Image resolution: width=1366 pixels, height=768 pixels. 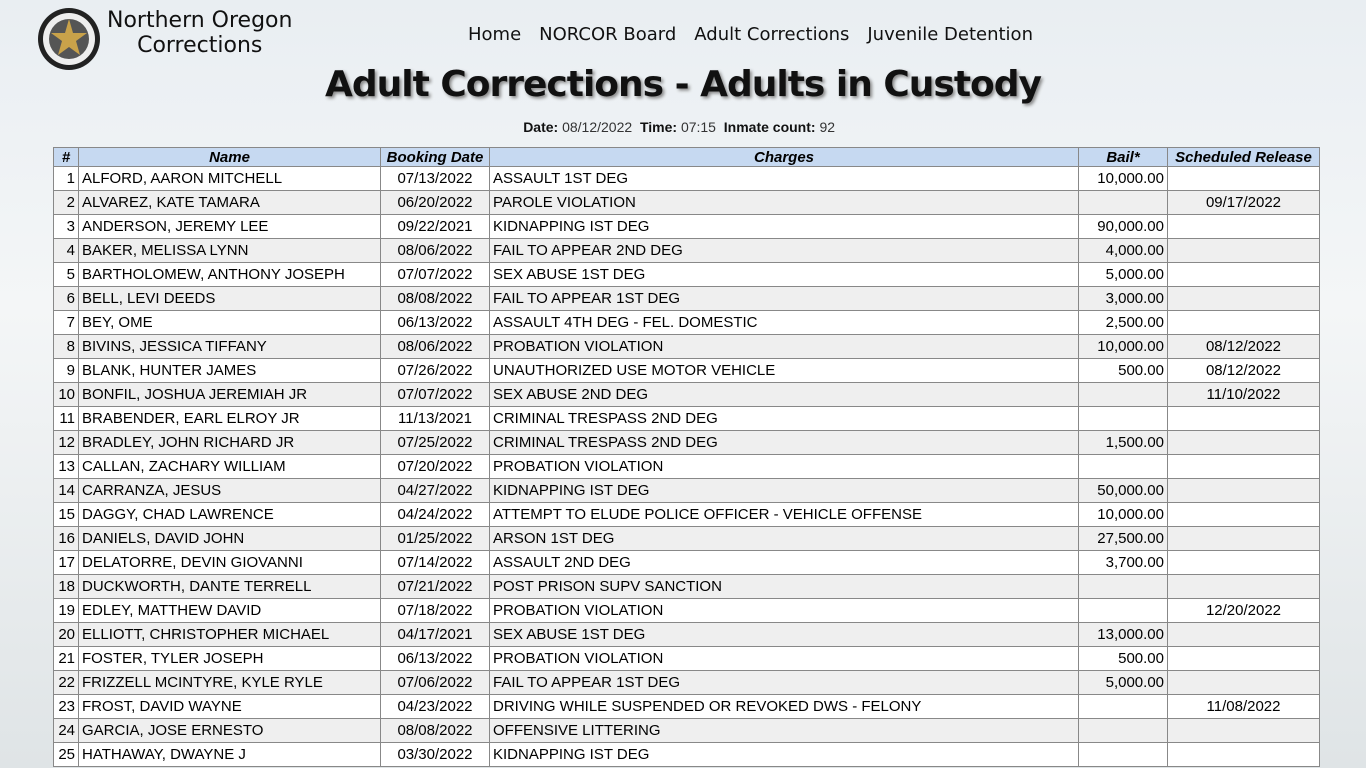 I want to click on table-cell: BAKER, MELISSA LYNN, so click(x=229, y=250).